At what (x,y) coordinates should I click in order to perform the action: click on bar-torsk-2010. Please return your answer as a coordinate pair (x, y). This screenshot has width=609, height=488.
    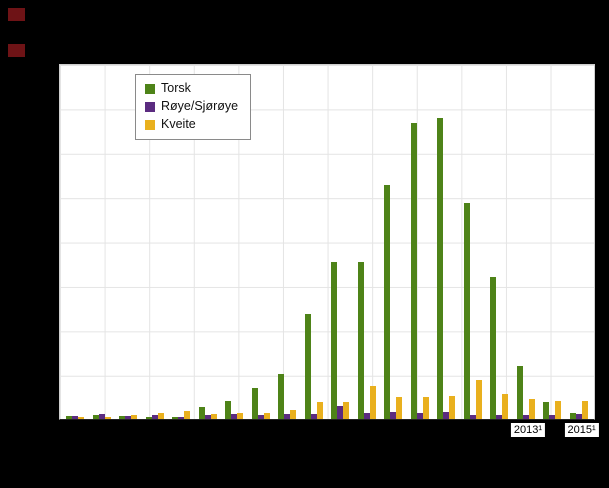
    Looking at the image, I should click on (440, 268).